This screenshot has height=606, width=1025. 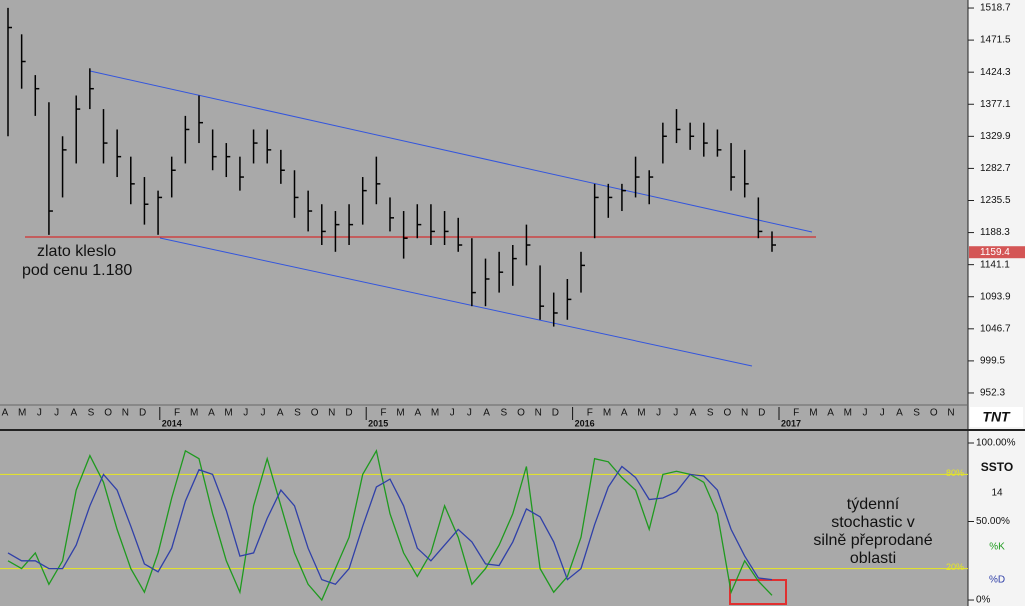 What do you see at coordinates (873, 558) in the screenshot?
I see `annotation: oblasti` at bounding box center [873, 558].